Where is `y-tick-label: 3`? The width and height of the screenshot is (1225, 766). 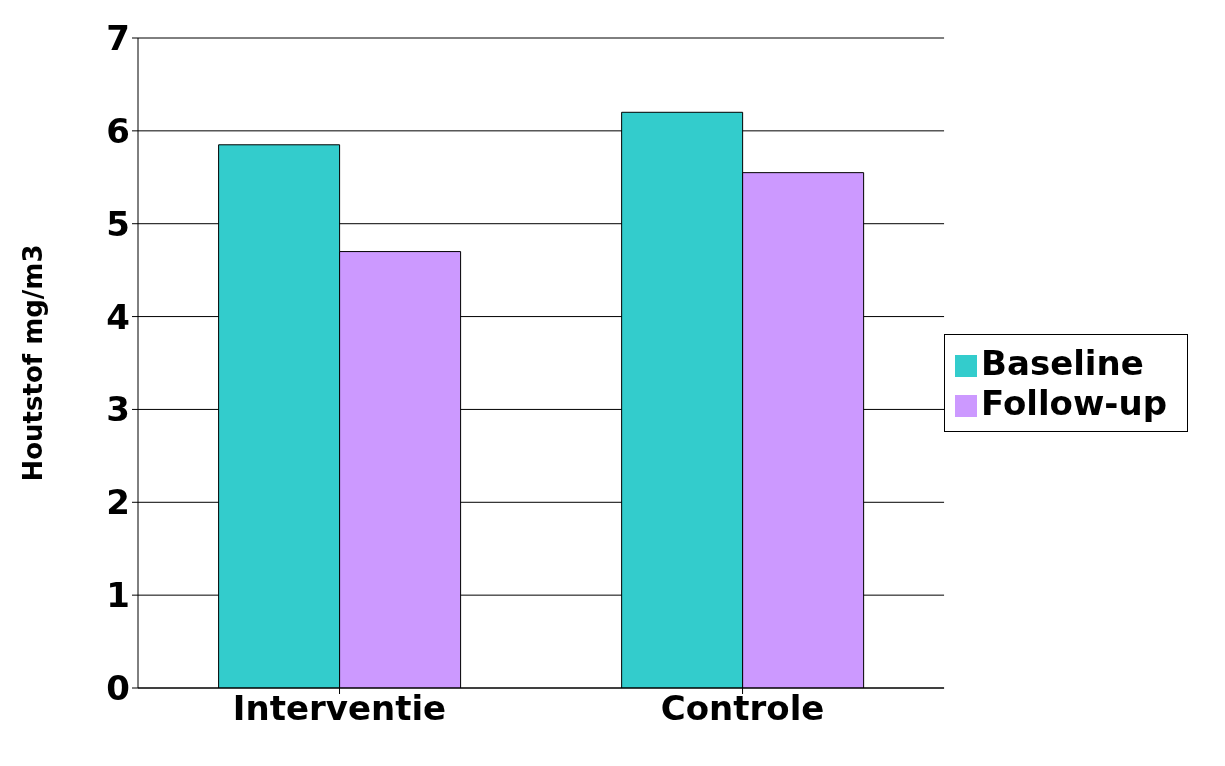 y-tick-label: 3 is located at coordinates (118, 409).